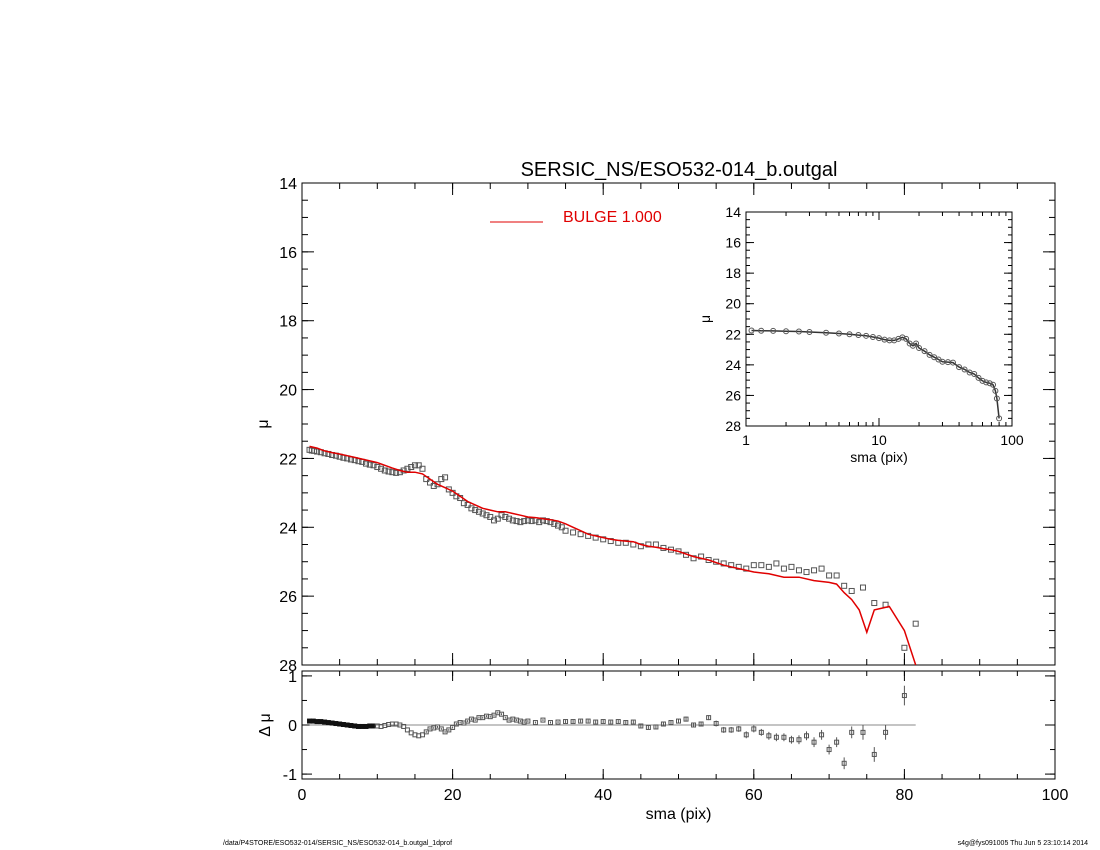  Describe the element at coordinates (263, 423) in the screenshot. I see `y-axis-label: μ` at that location.